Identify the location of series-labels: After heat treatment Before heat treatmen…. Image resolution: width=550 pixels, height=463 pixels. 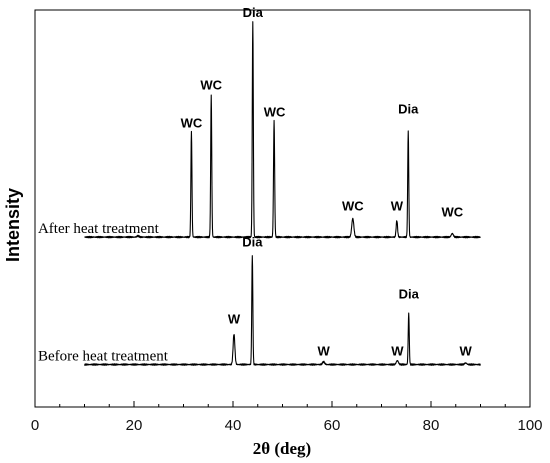
(103, 292).